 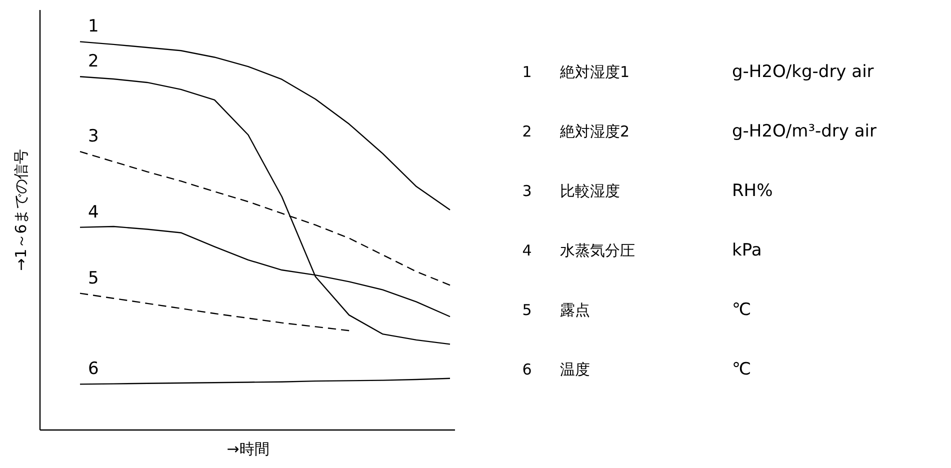 I want to click on series-label: 4, so click(x=93, y=212).